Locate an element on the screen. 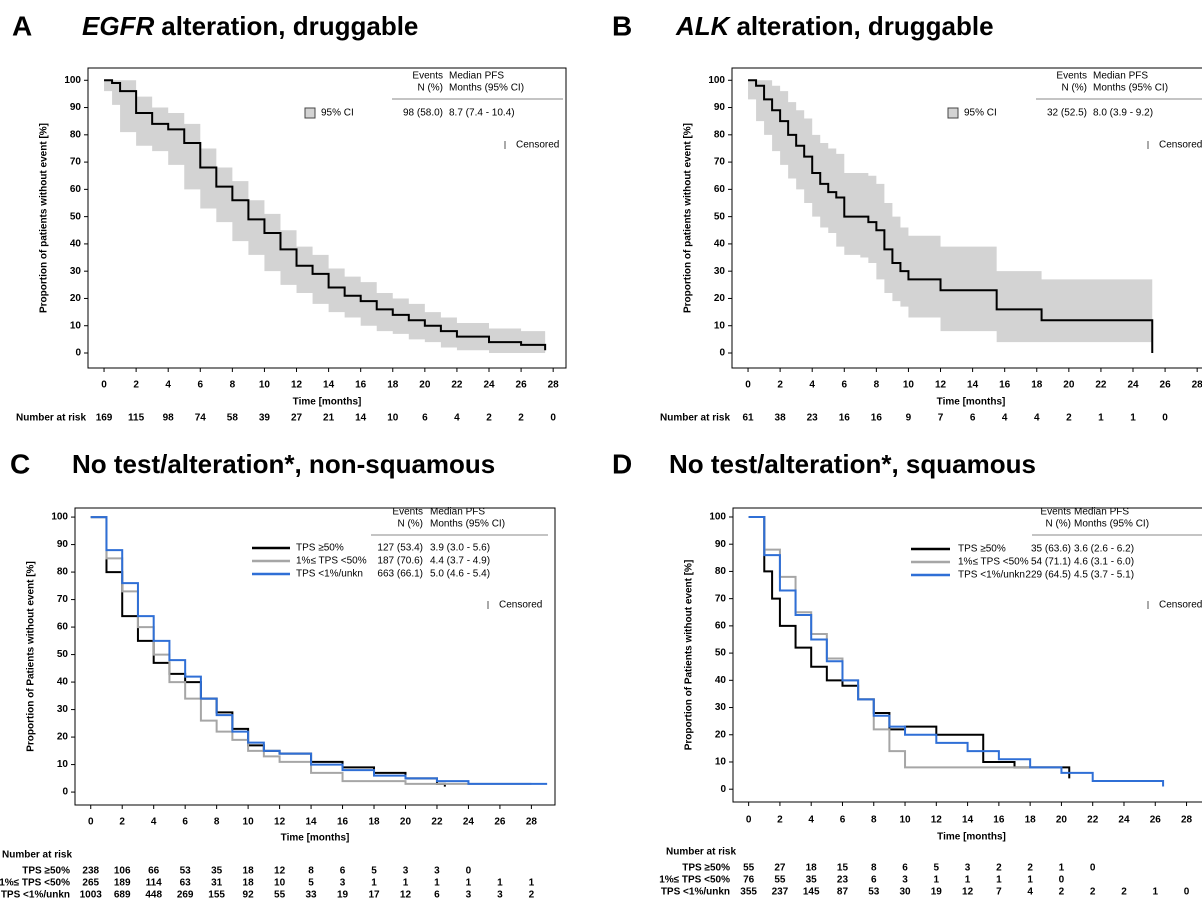  risk-value: 39 is located at coordinates (265, 418).